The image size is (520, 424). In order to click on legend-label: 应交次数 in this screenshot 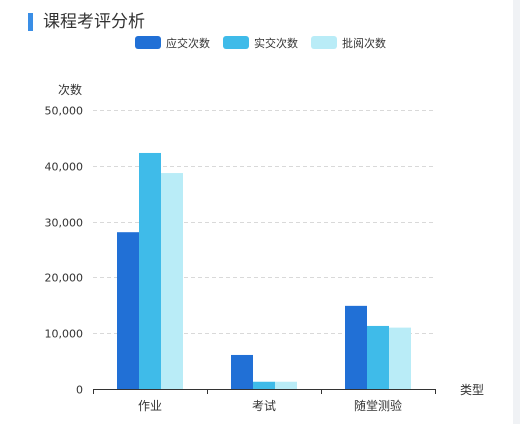, I will do `click(188, 43)`.